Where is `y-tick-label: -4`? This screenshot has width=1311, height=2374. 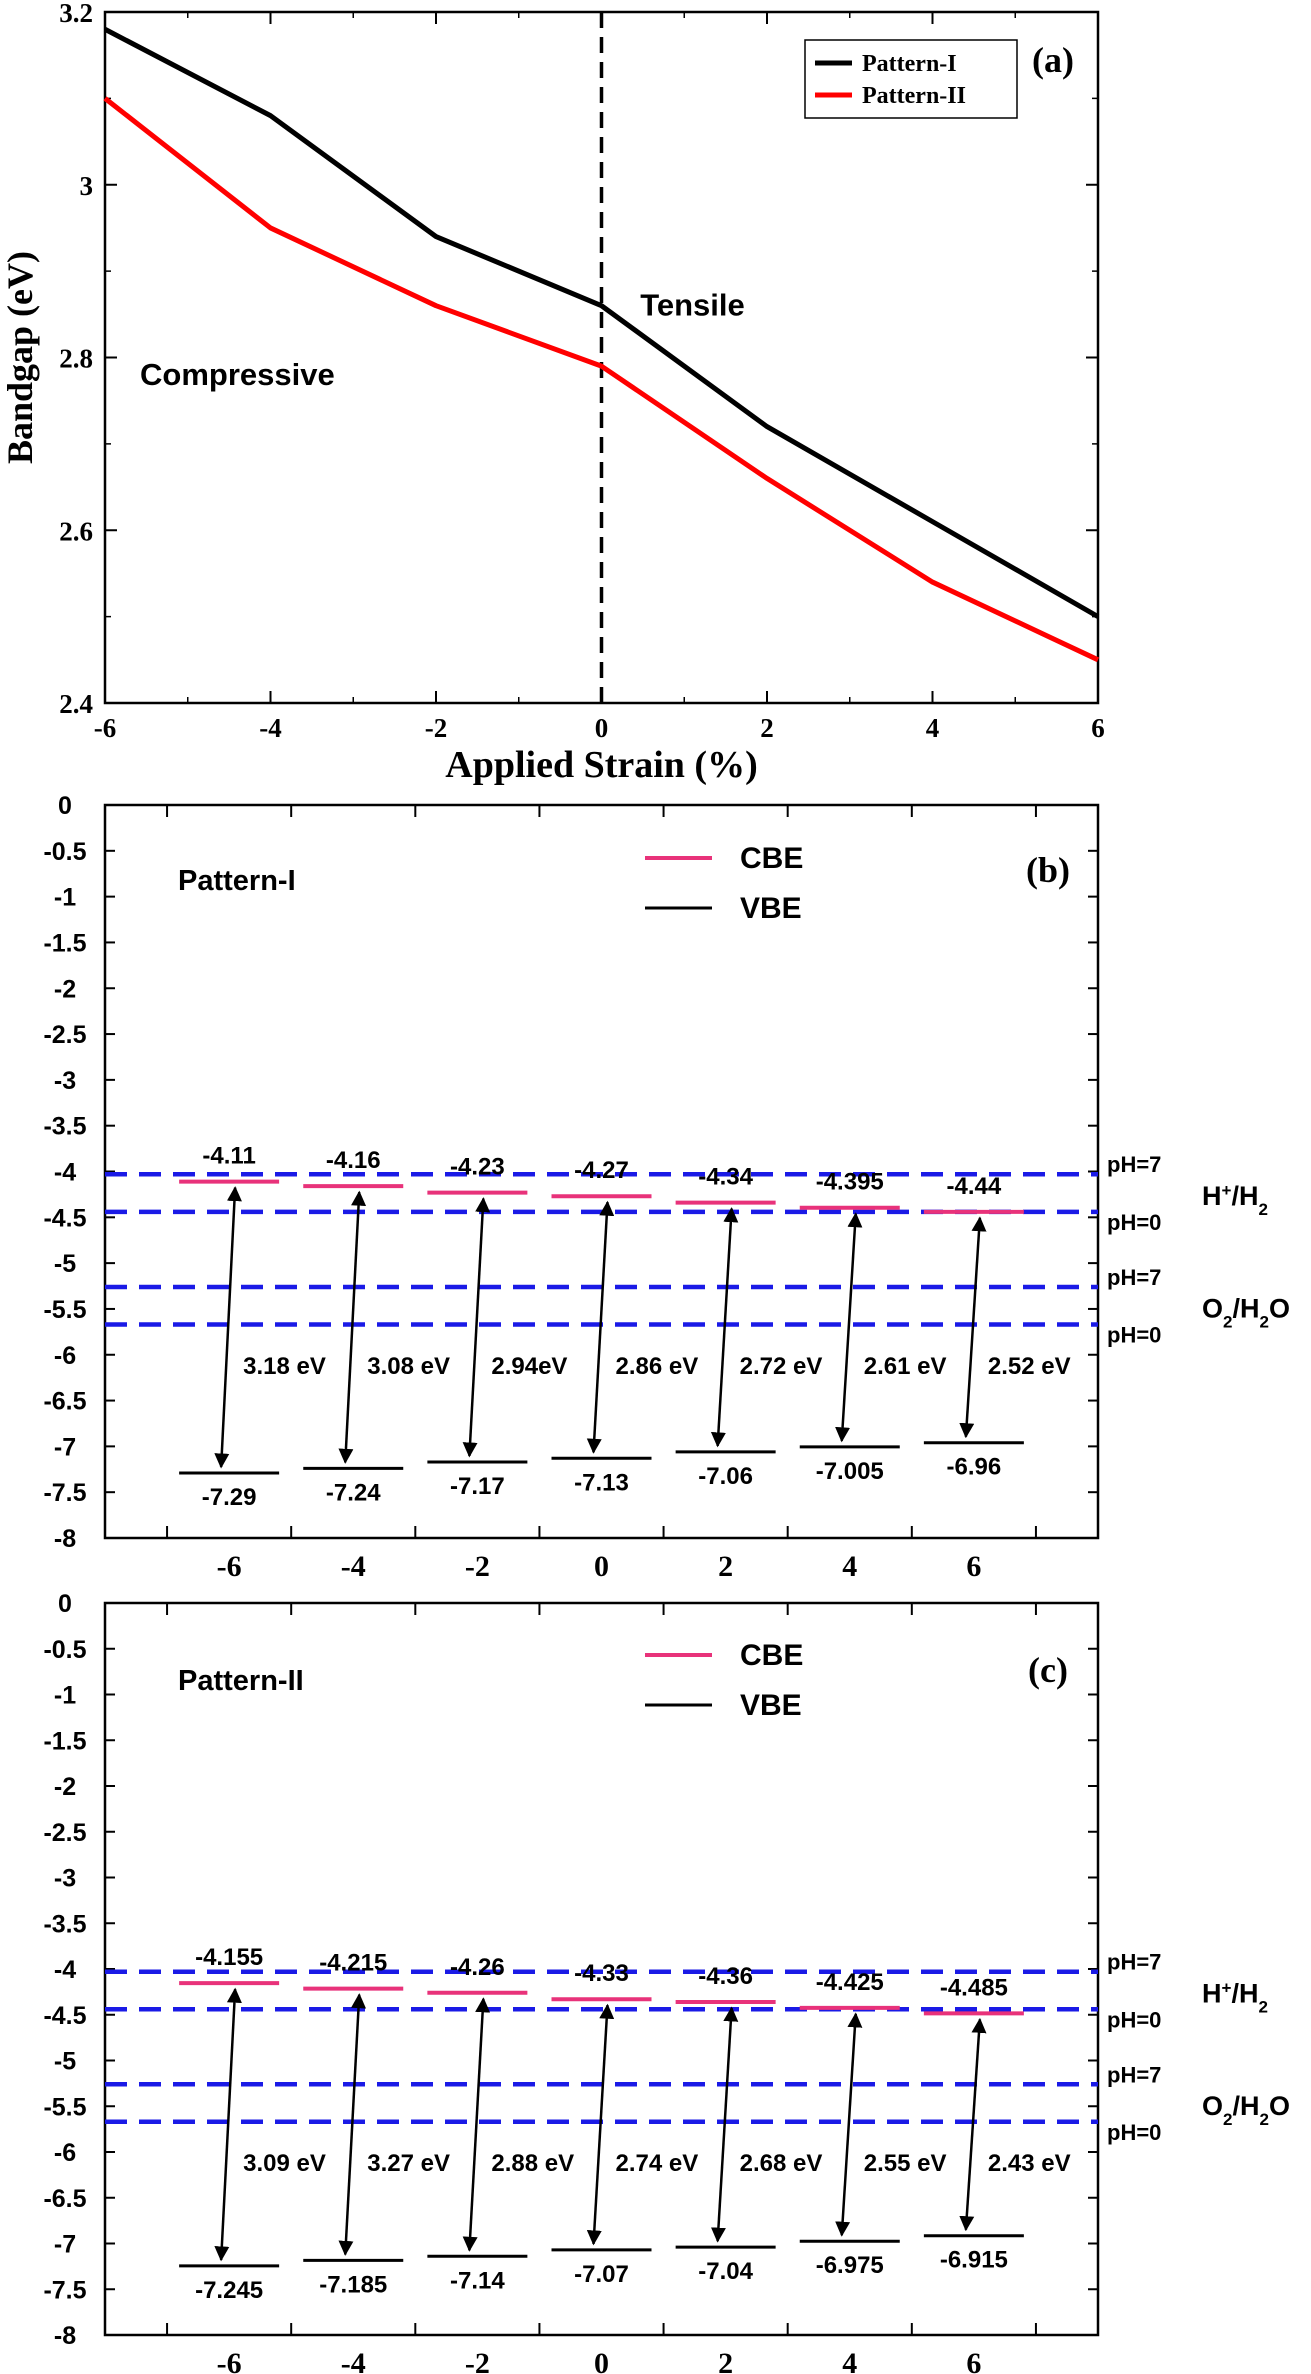
y-tick-label: -4 is located at coordinates (65, 1173).